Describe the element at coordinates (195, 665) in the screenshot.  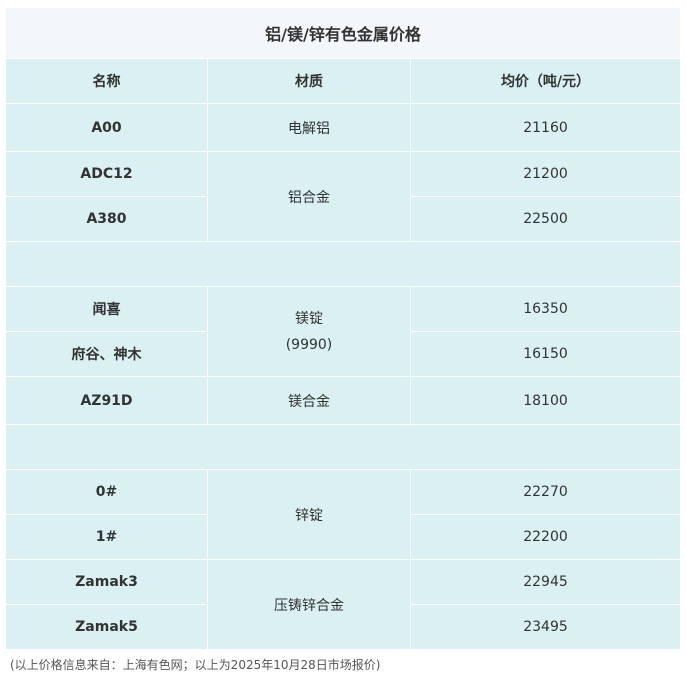
I see `footnote: (以上价格信息来自：上海有色网；以上为2025年10月28日市场报价)` at that location.